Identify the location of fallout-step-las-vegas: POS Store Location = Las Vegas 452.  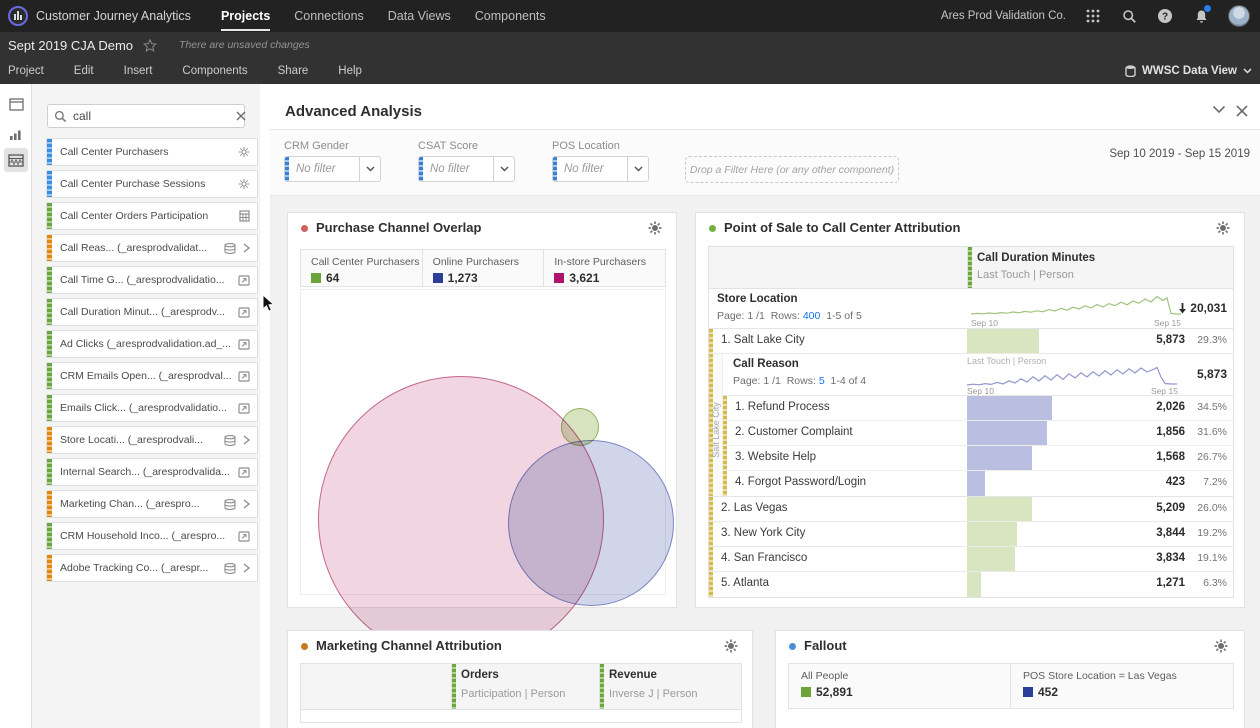
(1100, 684).